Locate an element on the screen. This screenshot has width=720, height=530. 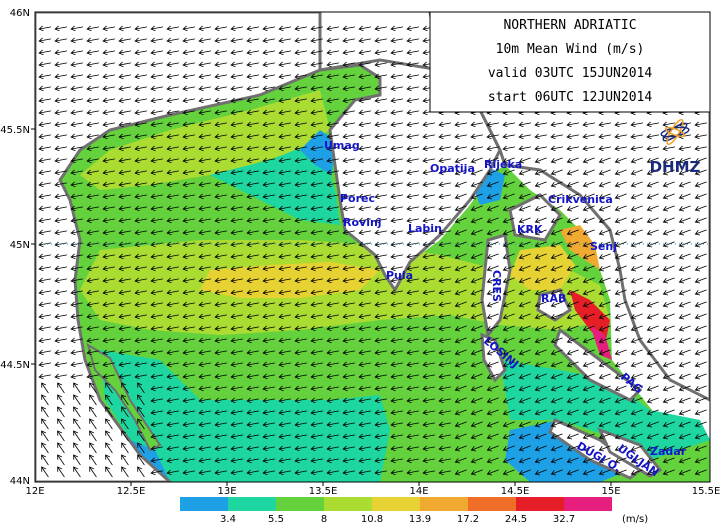
place-label-pula: Pula is located at coordinates (399, 275).